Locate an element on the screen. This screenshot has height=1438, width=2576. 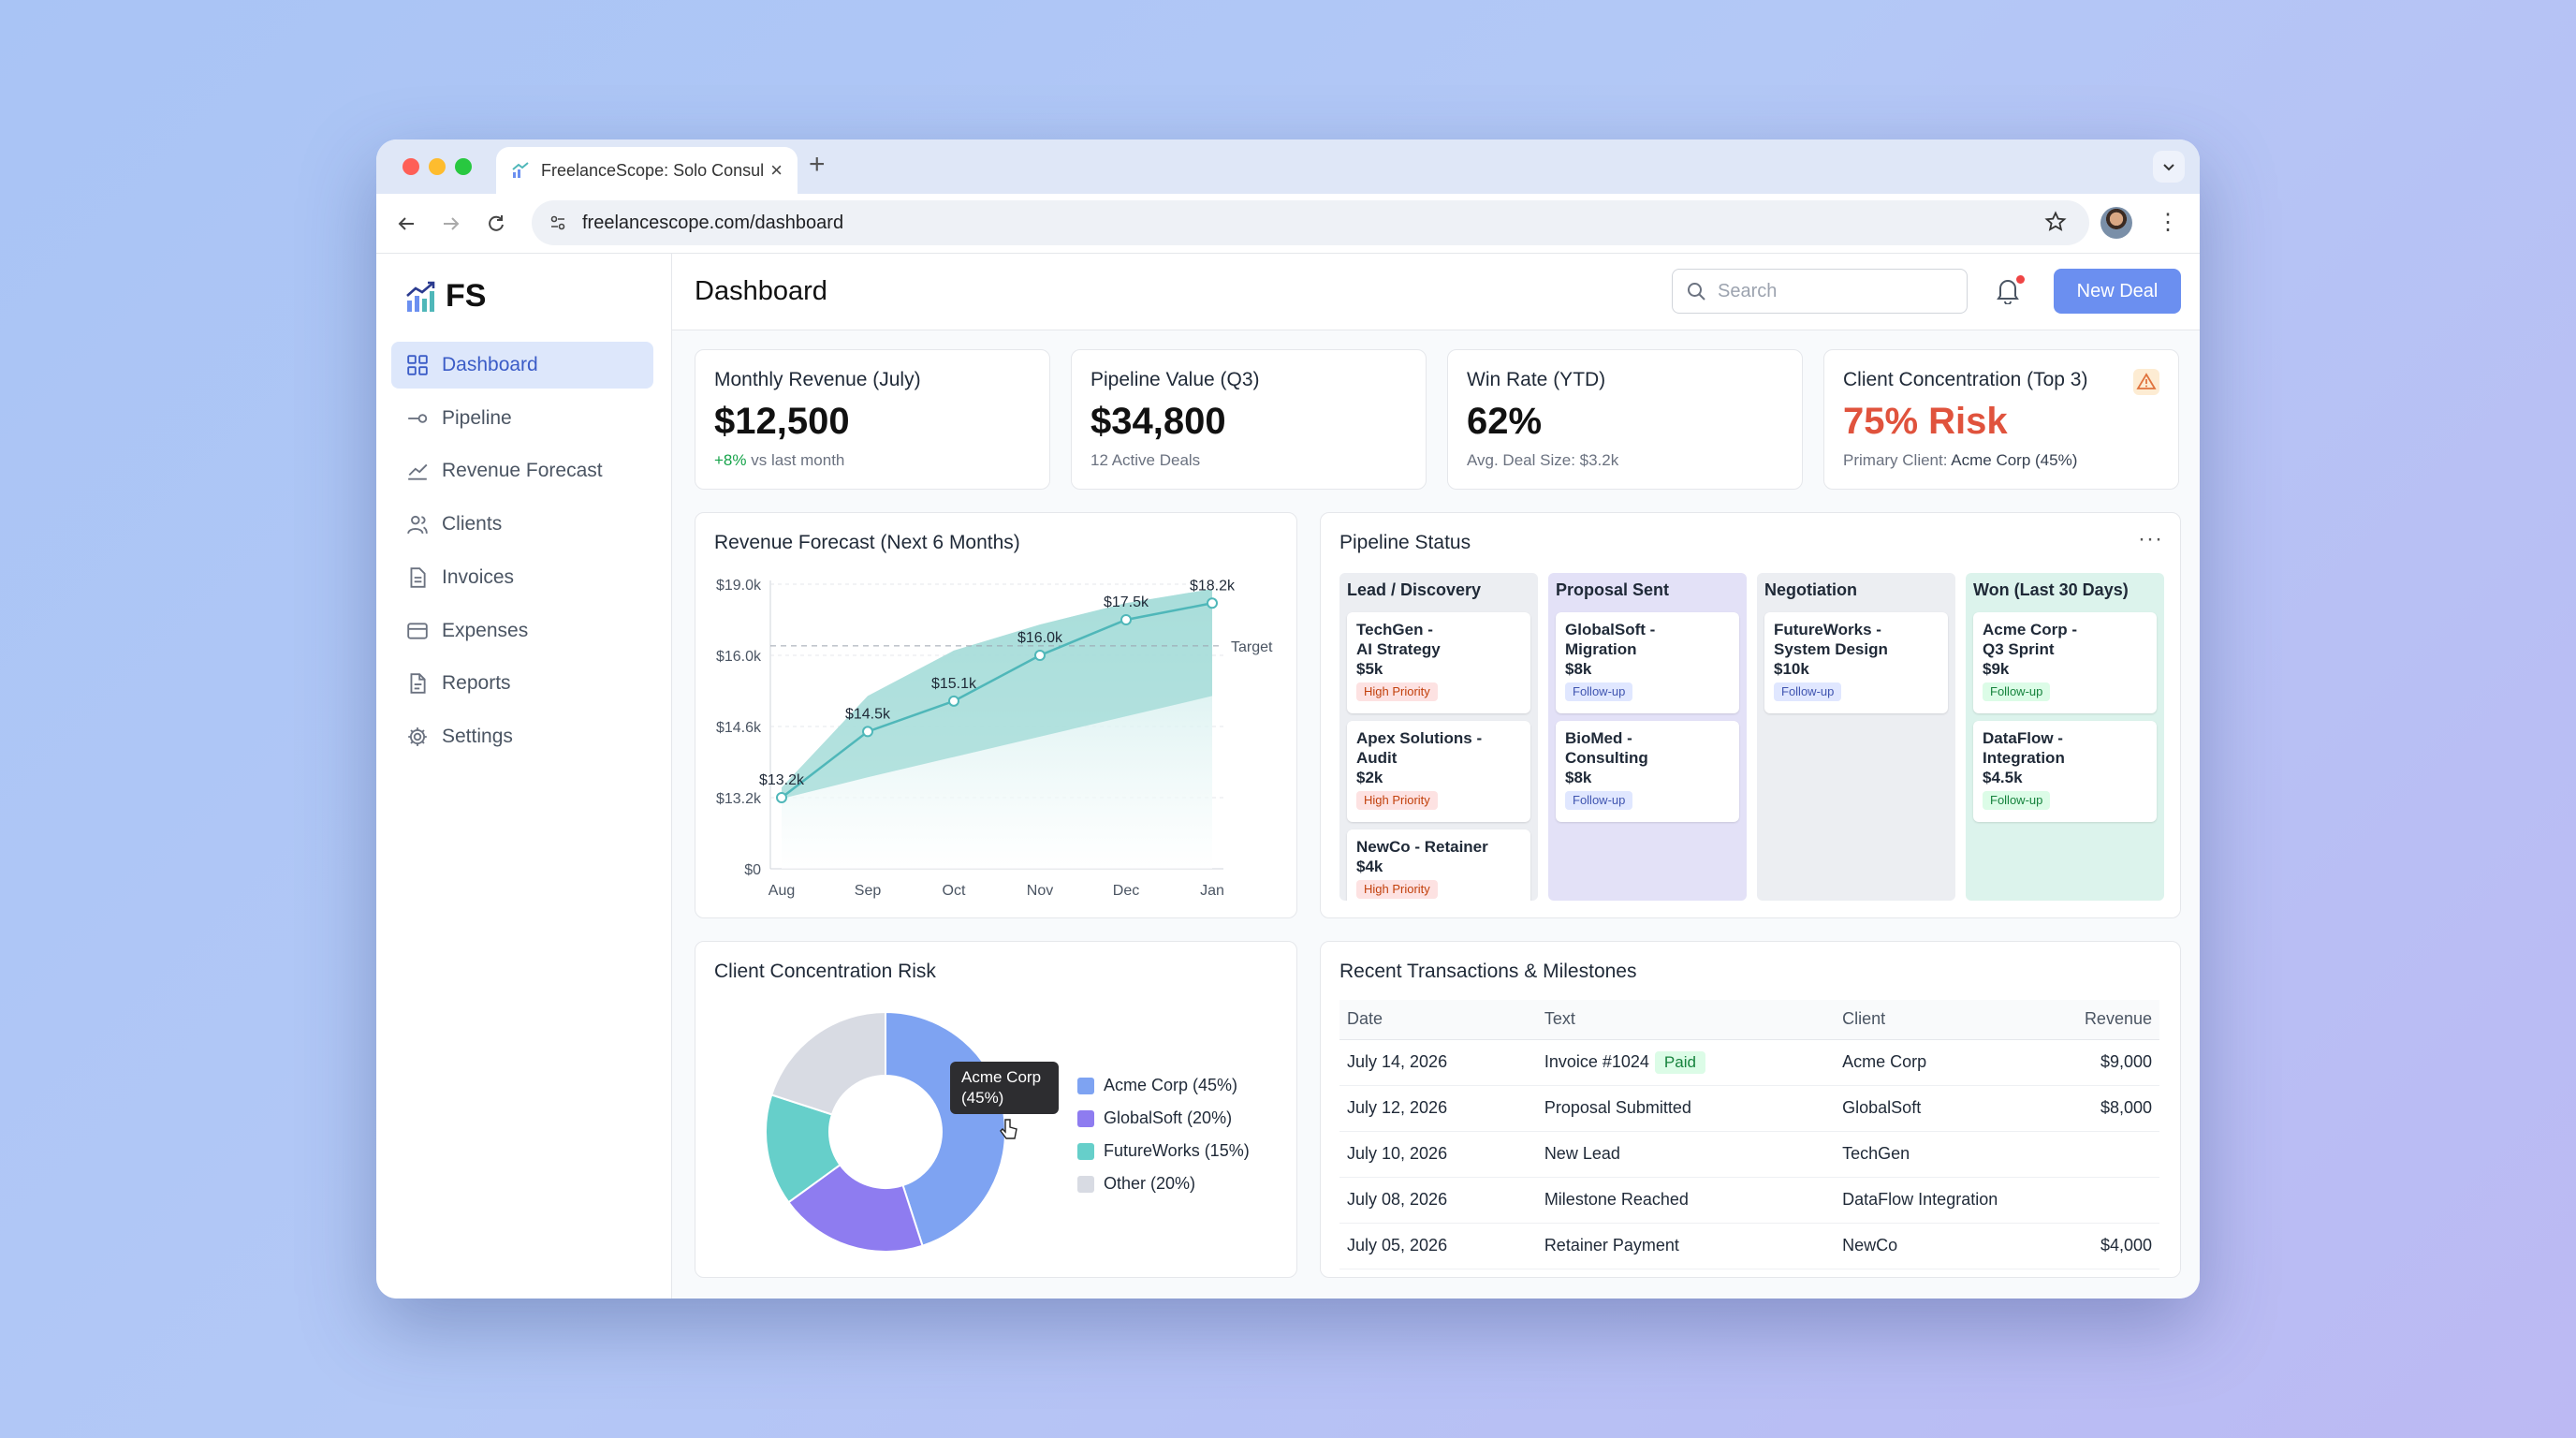
cell-date: July 12, 2026 is located at coordinates (1438, 1108).